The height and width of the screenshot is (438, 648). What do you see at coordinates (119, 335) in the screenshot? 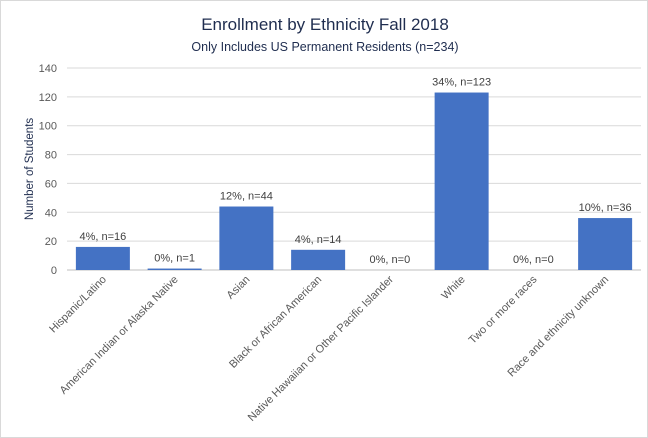
I see `x-tick-label: American Indian or Alaska Native` at bounding box center [119, 335].